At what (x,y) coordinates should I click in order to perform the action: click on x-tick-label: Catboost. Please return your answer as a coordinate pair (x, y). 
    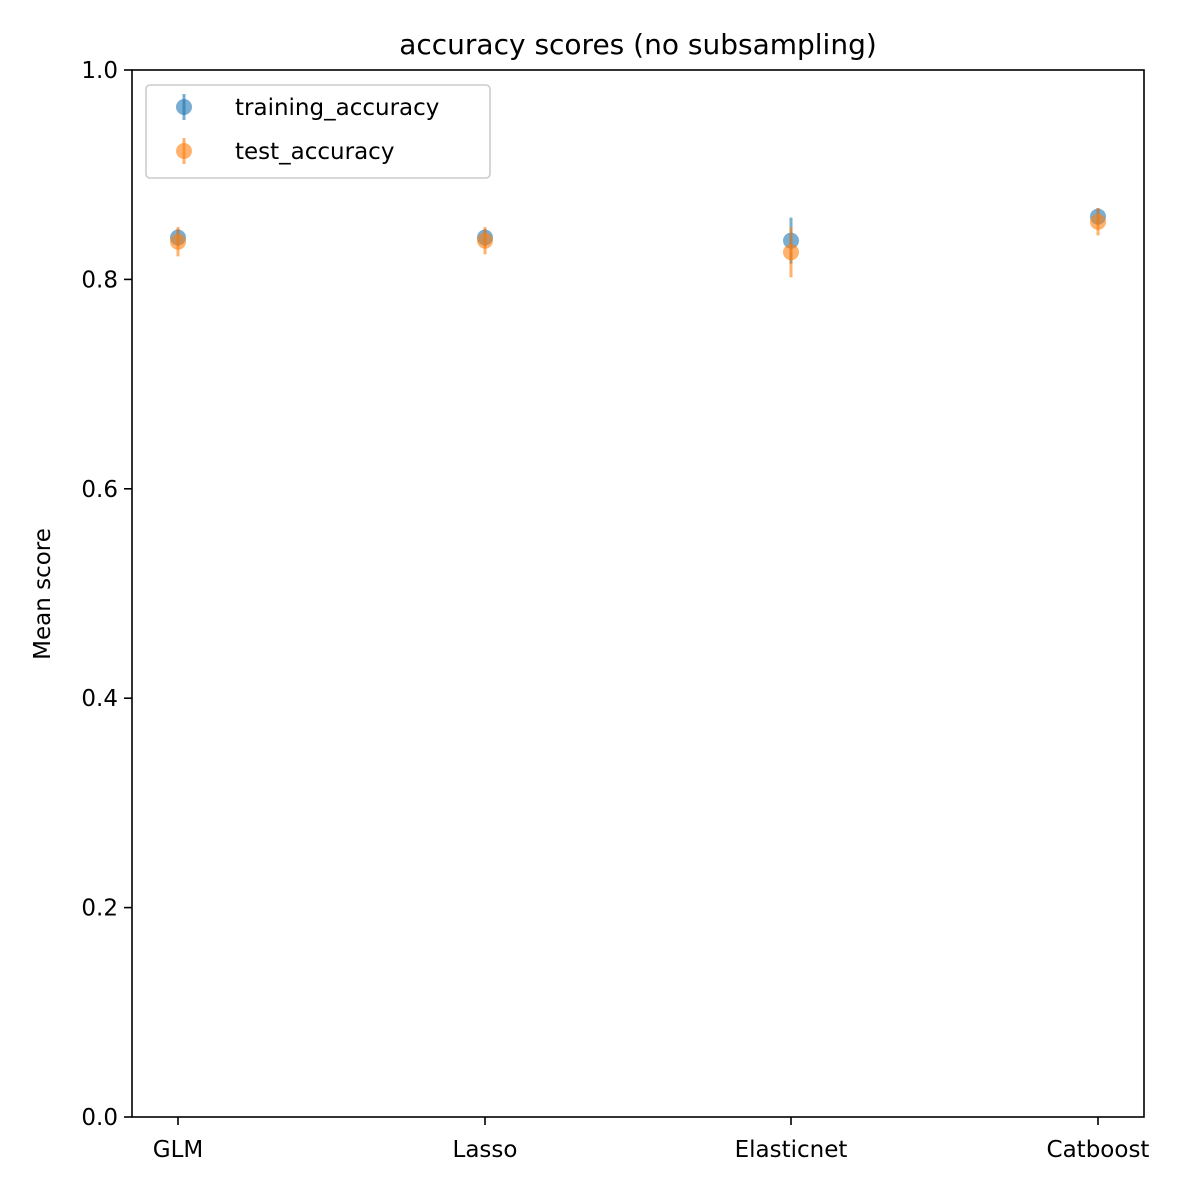
    Looking at the image, I should click on (1098, 1150).